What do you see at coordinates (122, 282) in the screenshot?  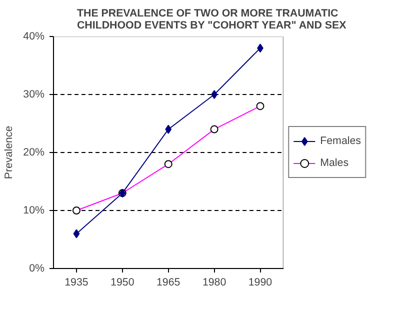 I see `x-tick-label: 1950` at bounding box center [122, 282].